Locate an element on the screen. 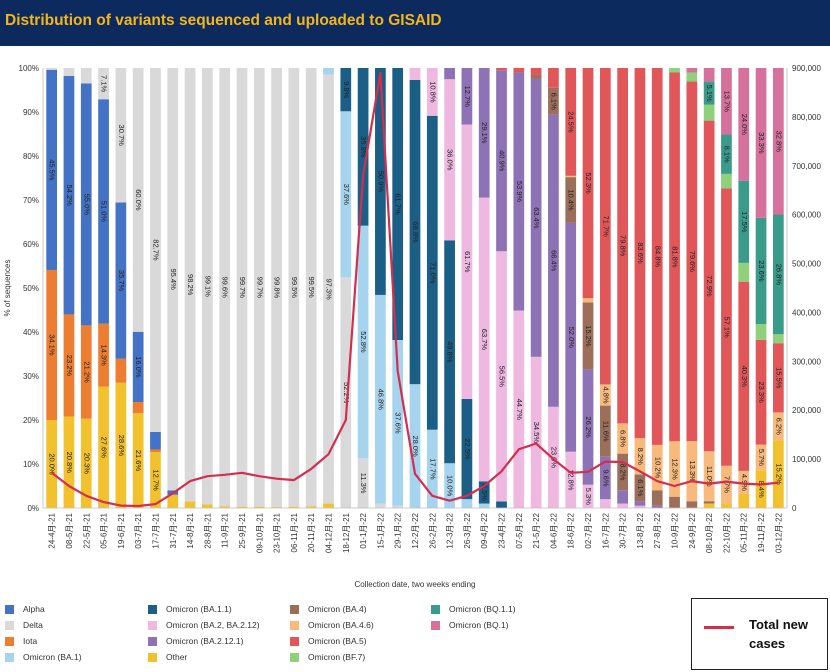 This screenshot has width=830, height=672. data-label: 5.7% is located at coordinates (761, 457).